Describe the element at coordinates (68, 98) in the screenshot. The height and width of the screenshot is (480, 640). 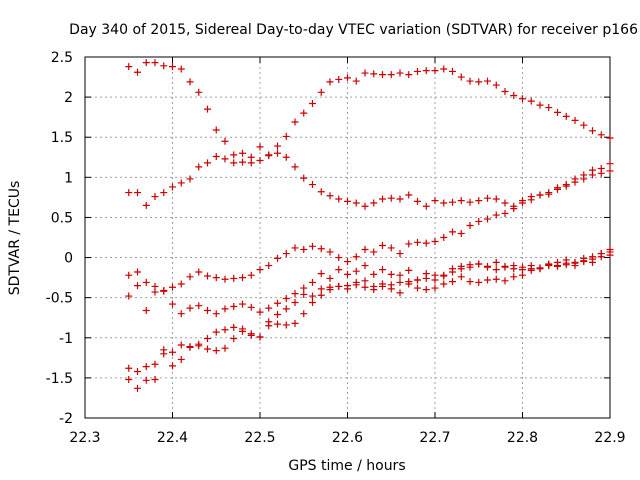
I see `y-tick-label: 2` at that location.